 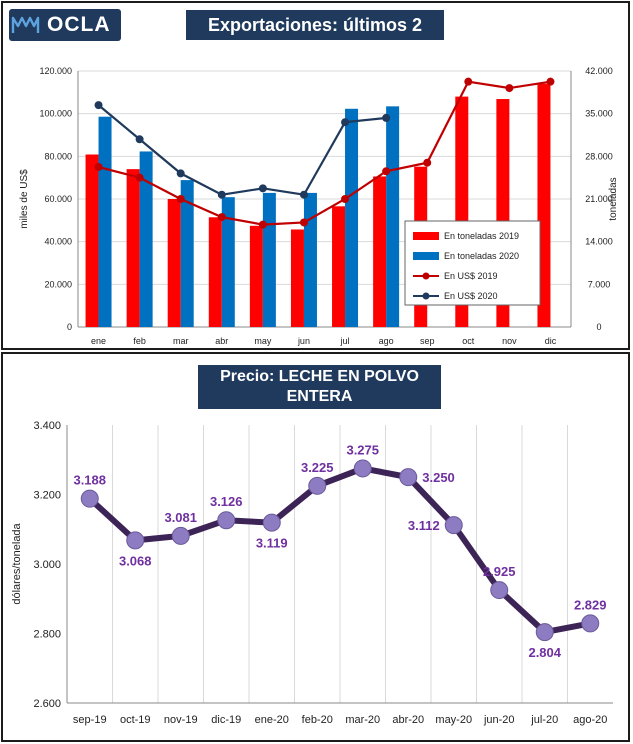 I want to click on y2-tick-label: 14.000, so click(x=599, y=242).